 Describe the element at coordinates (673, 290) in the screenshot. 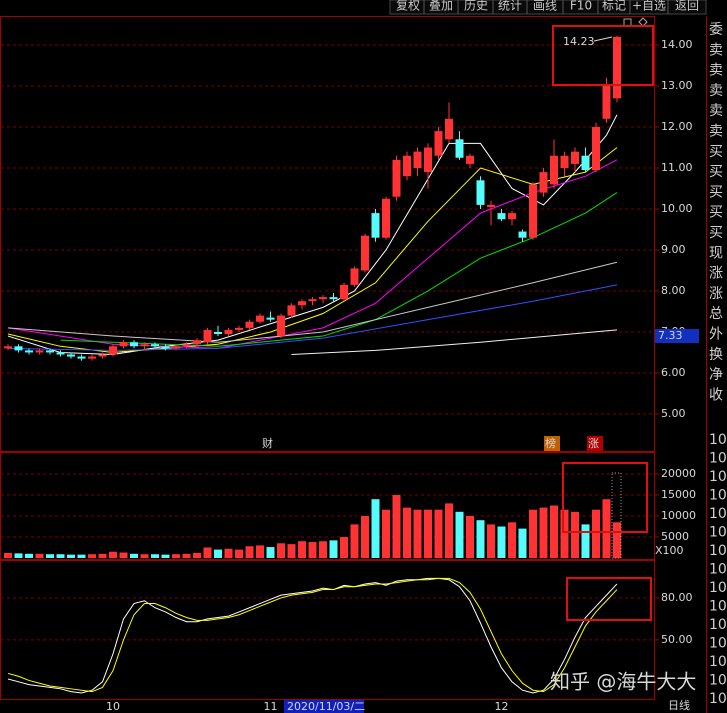

I see `y-tick-label: 8.00` at that location.